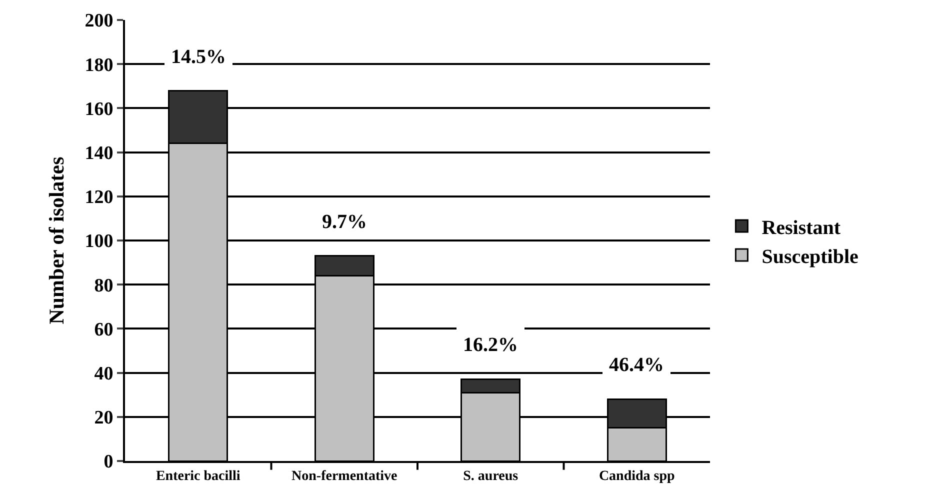  What do you see at coordinates (345, 476) in the screenshot?
I see `x-tick-label: Non-fermentative` at bounding box center [345, 476].